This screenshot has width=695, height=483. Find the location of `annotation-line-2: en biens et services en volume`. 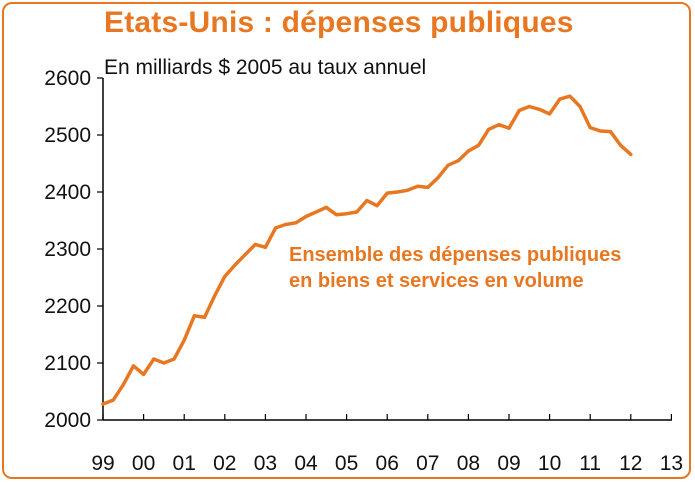

annotation-line-2: en biens et services en volume is located at coordinates (436, 281).